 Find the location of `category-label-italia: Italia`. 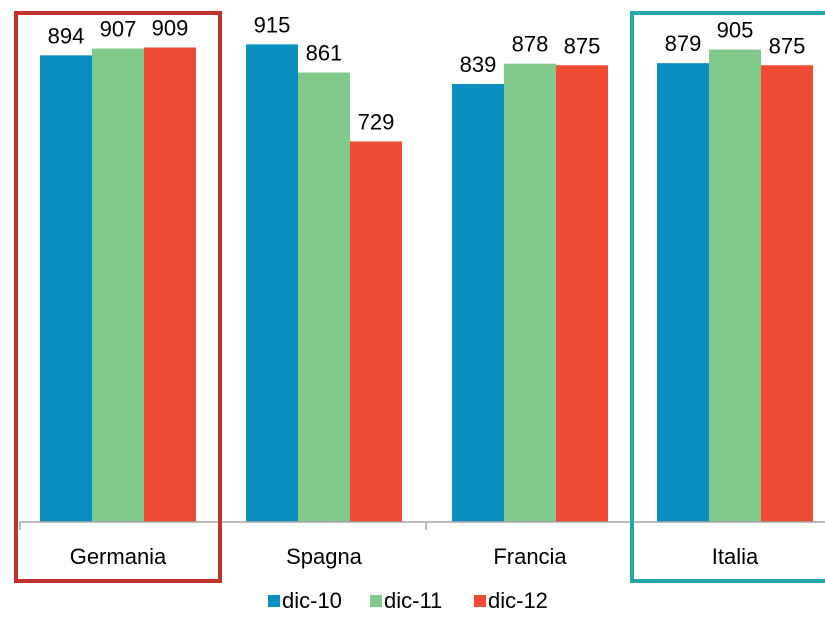

category-label-italia: Italia is located at coordinates (735, 556).